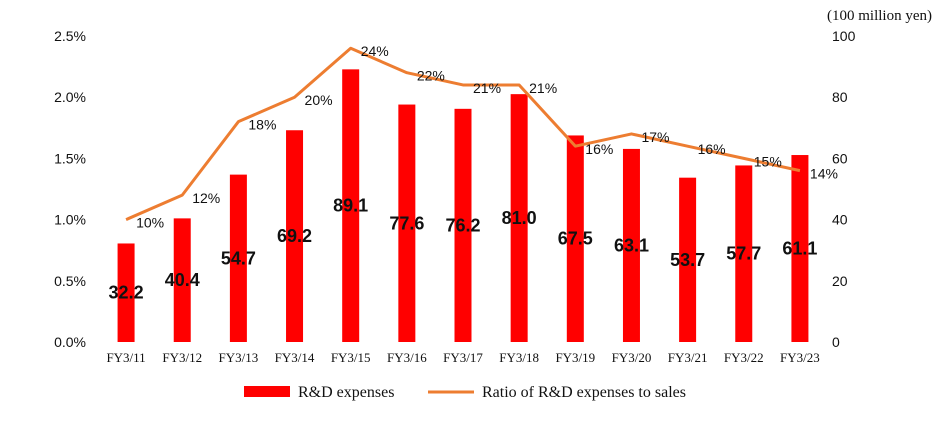 The image size is (944, 433). I want to click on right-tick-label: 60, so click(840, 158).